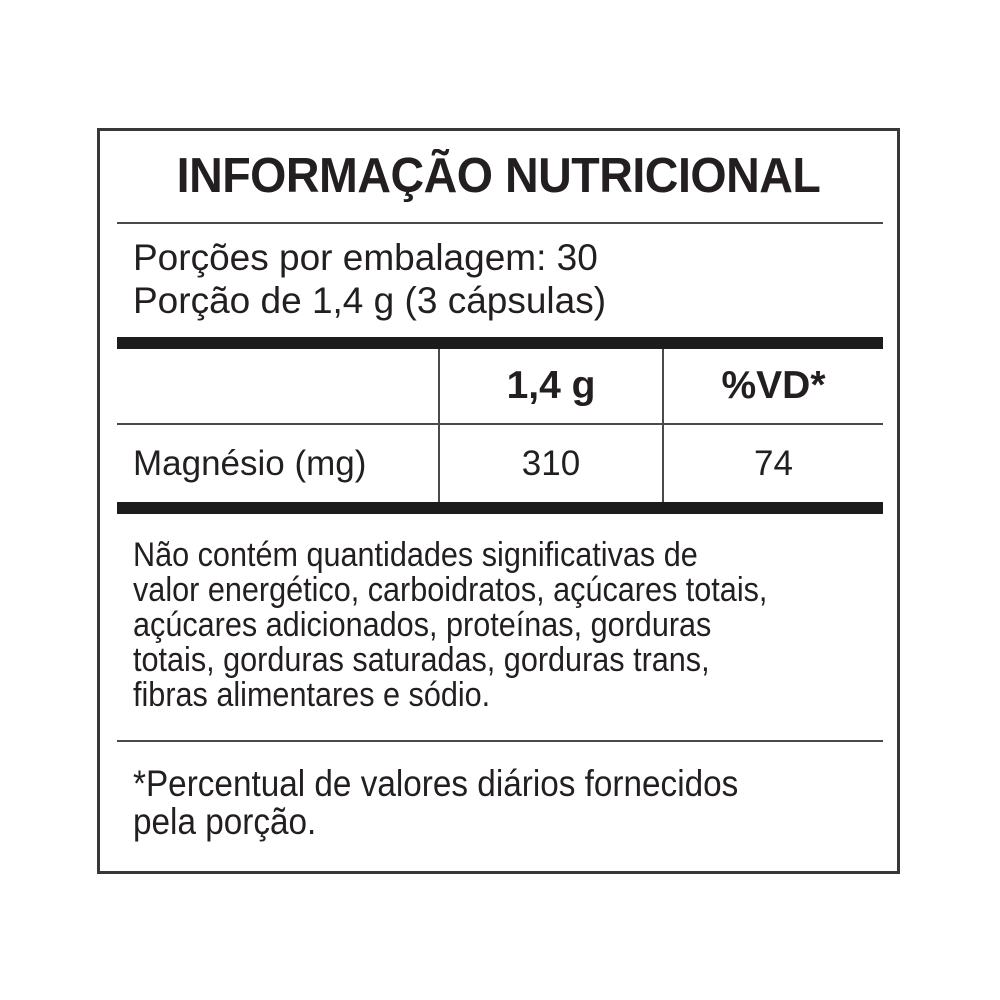 The height and width of the screenshot is (1000, 1000). I want to click on nutrient-name: Magnésio (mg), so click(250, 463).